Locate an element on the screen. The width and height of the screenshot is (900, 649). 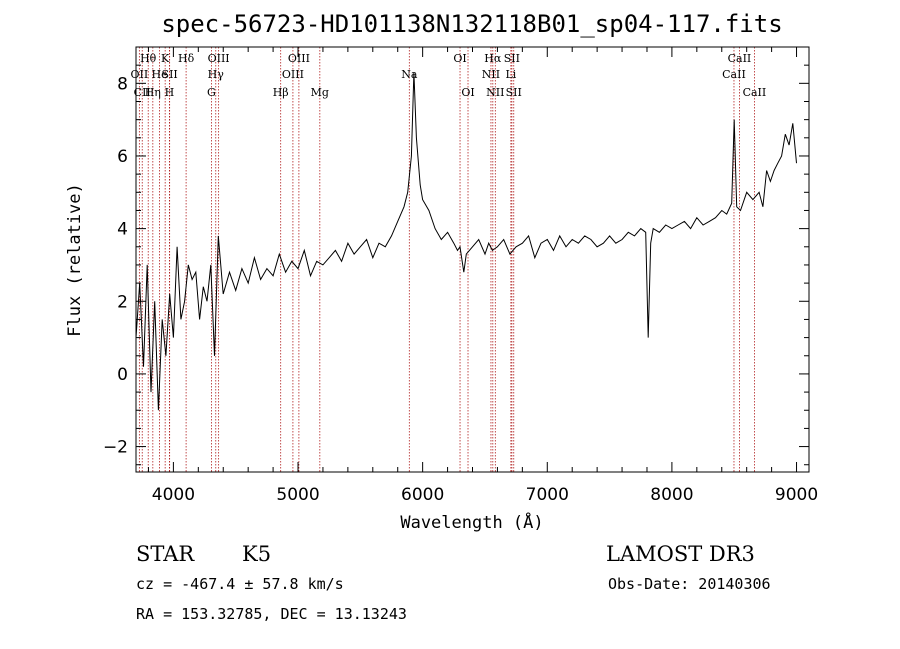
marker-label-6708: Li is located at coordinates (510, 74).